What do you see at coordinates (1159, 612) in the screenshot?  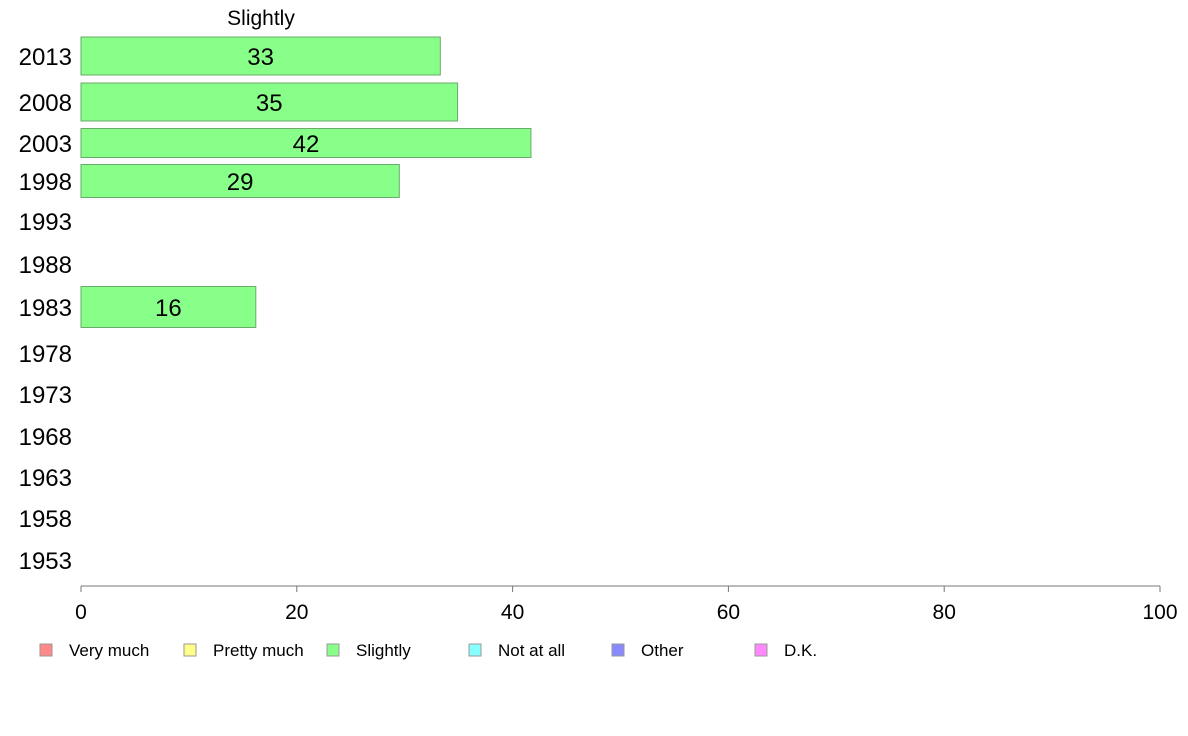 I see `x-tick-label: 100` at bounding box center [1159, 612].